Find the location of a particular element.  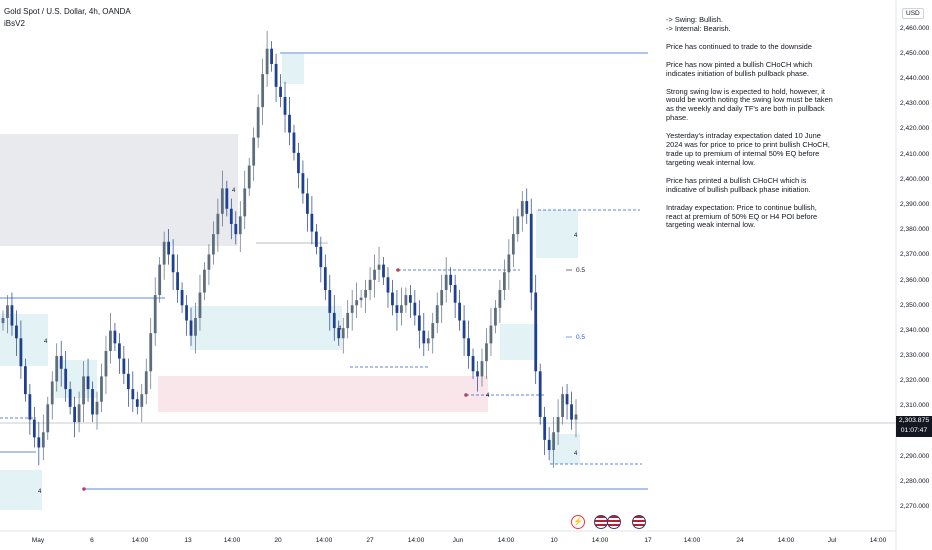

last-price-value: 2,303.875 is located at coordinates (914, 420).